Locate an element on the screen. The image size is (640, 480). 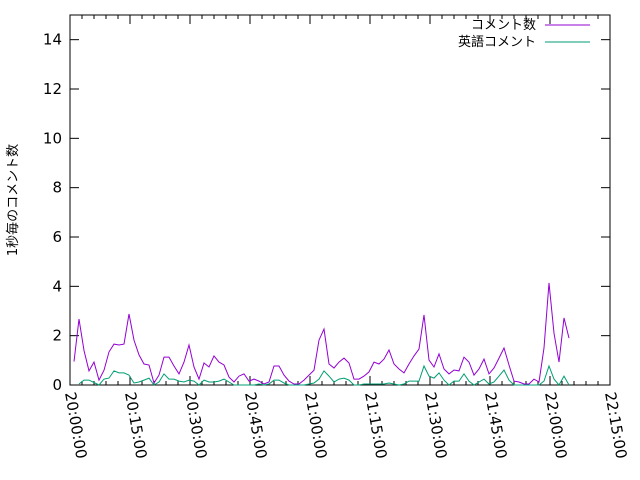
y-tick-label: 10 is located at coordinates (52, 138).